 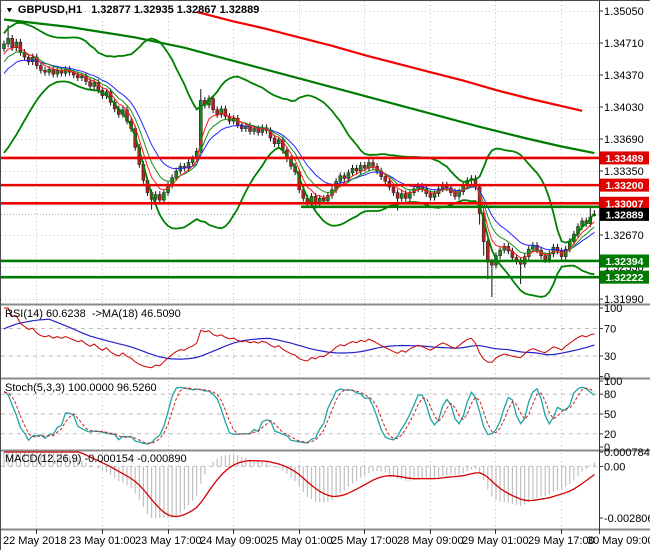 I want to click on stoch-k-line, so click(x=299, y=415).